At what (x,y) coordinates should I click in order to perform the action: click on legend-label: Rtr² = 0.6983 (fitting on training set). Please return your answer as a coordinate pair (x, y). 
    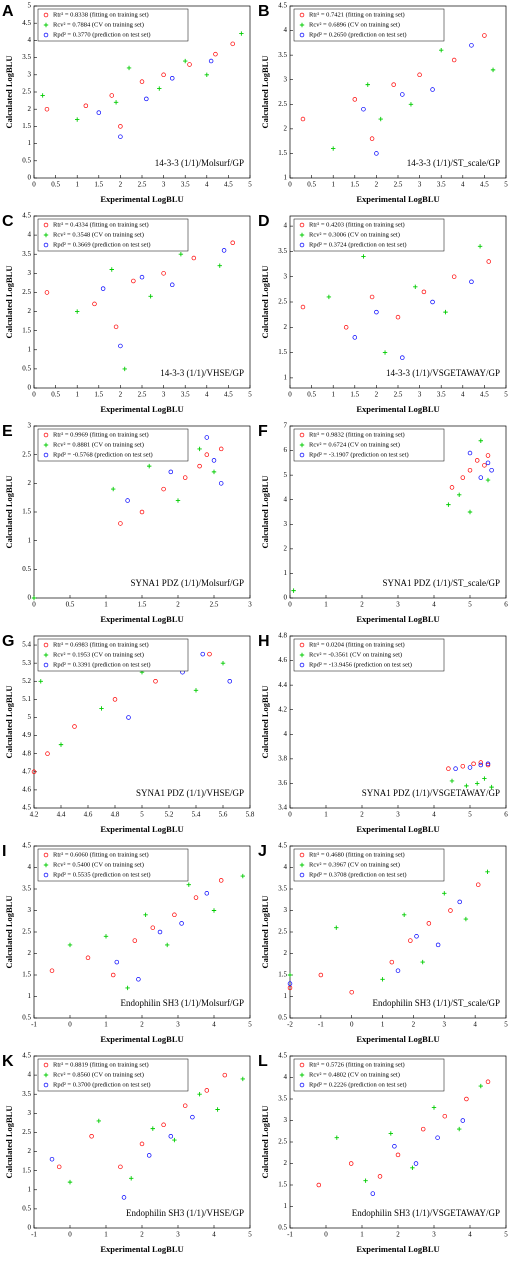
    Looking at the image, I should click on (101, 644).